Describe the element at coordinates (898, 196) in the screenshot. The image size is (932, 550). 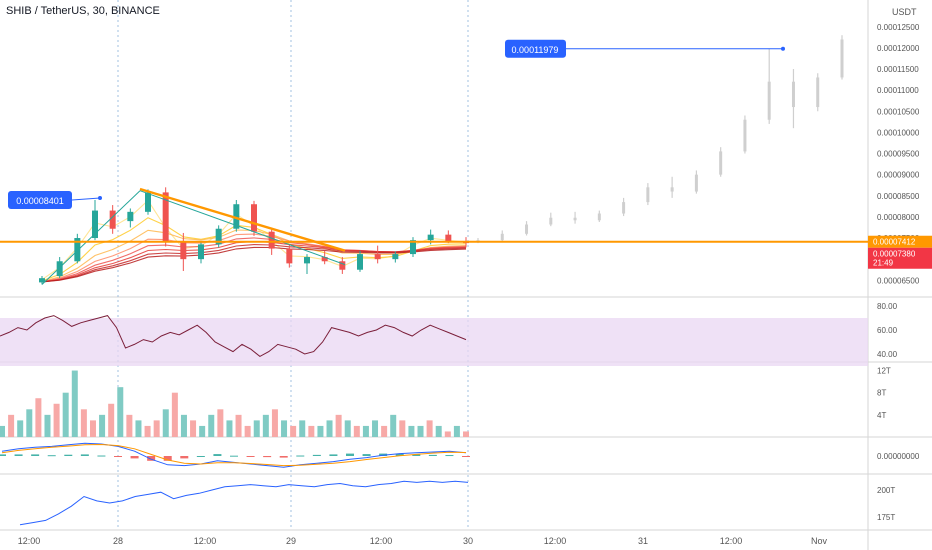
I see `price-tick-label: 0.00008500` at that location.